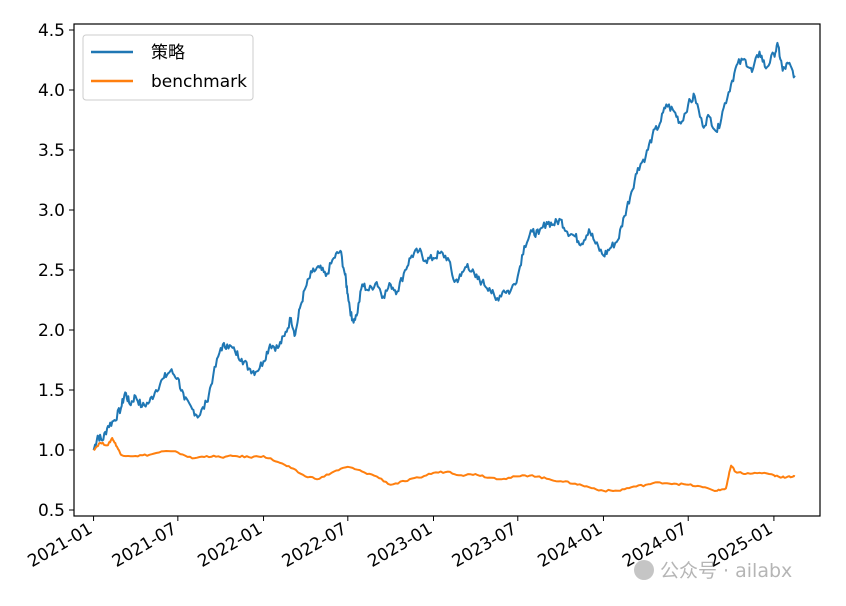 The image size is (846, 606). I want to click on y-tick-label: 4.5, so click(51, 31).